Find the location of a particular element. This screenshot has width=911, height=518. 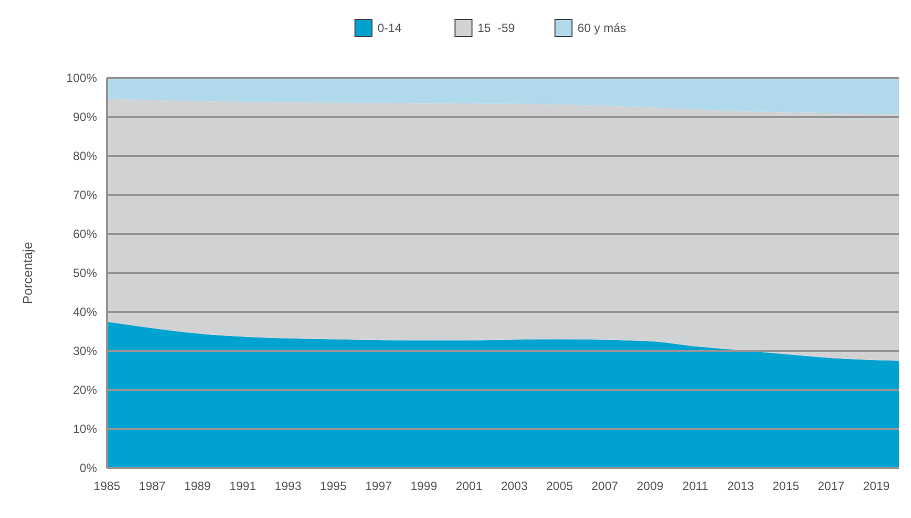

y-tick-label: 60% is located at coordinates (85, 234).